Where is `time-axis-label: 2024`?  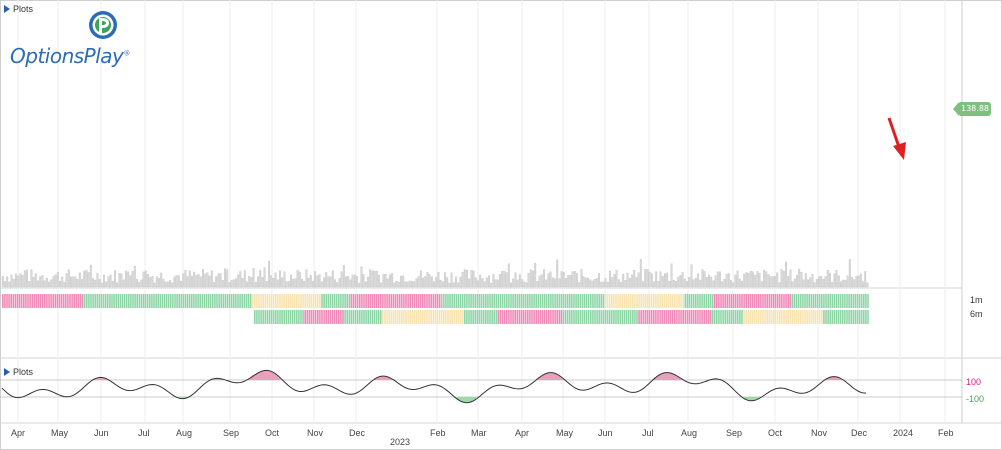
time-axis-label: 2024 is located at coordinates (903, 433).